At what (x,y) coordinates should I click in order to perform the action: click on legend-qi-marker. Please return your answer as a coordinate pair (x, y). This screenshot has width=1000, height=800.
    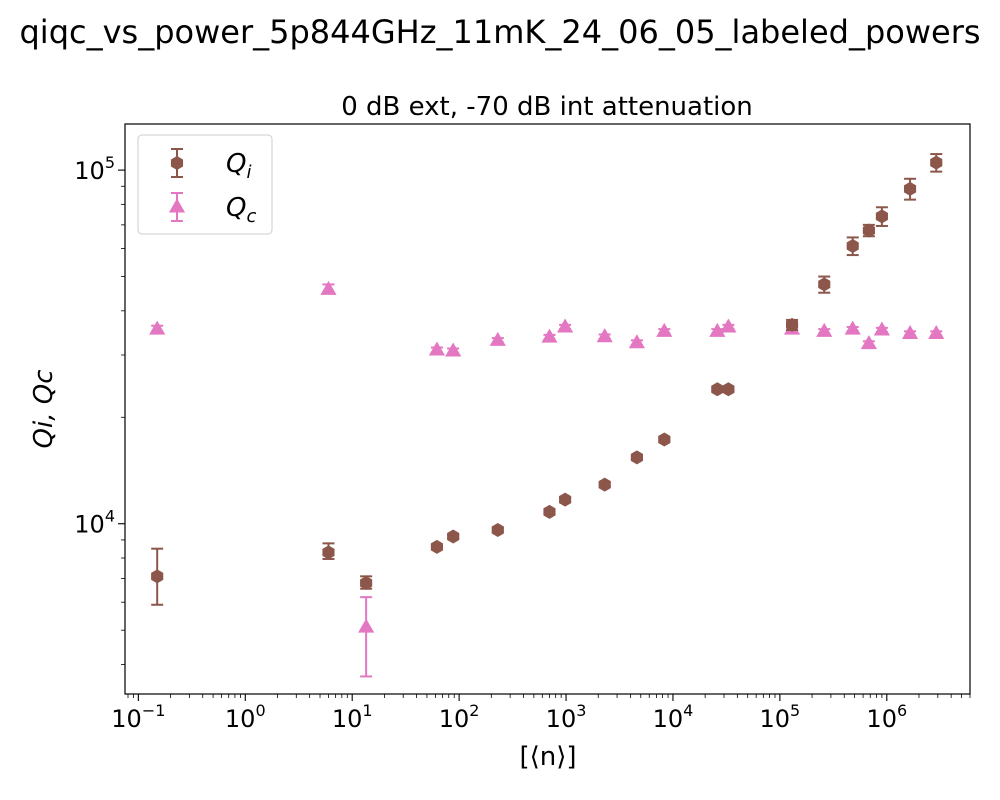
    Looking at the image, I should click on (177, 163).